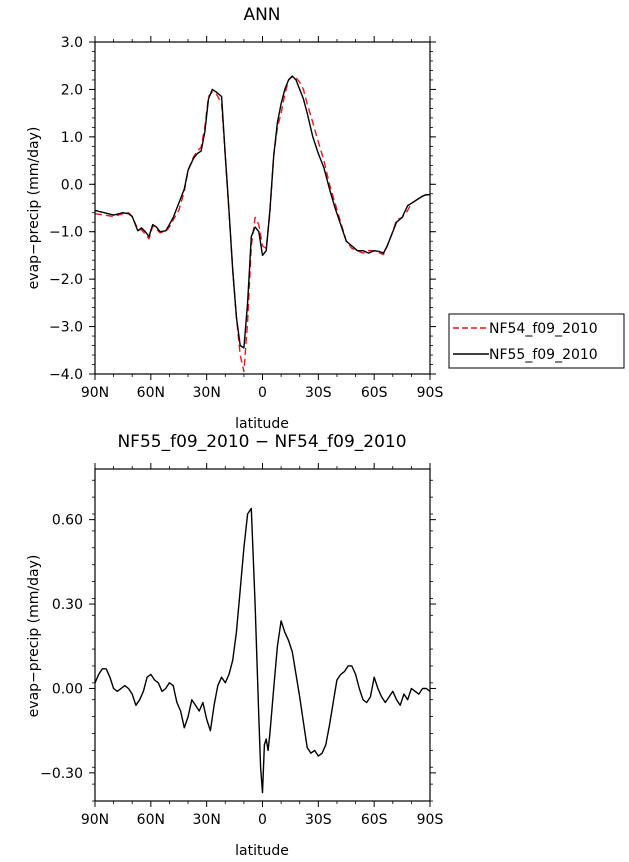 The height and width of the screenshot is (862, 629). I want to click on legend-label-nf55: NF55_f09_2010, so click(543, 355).